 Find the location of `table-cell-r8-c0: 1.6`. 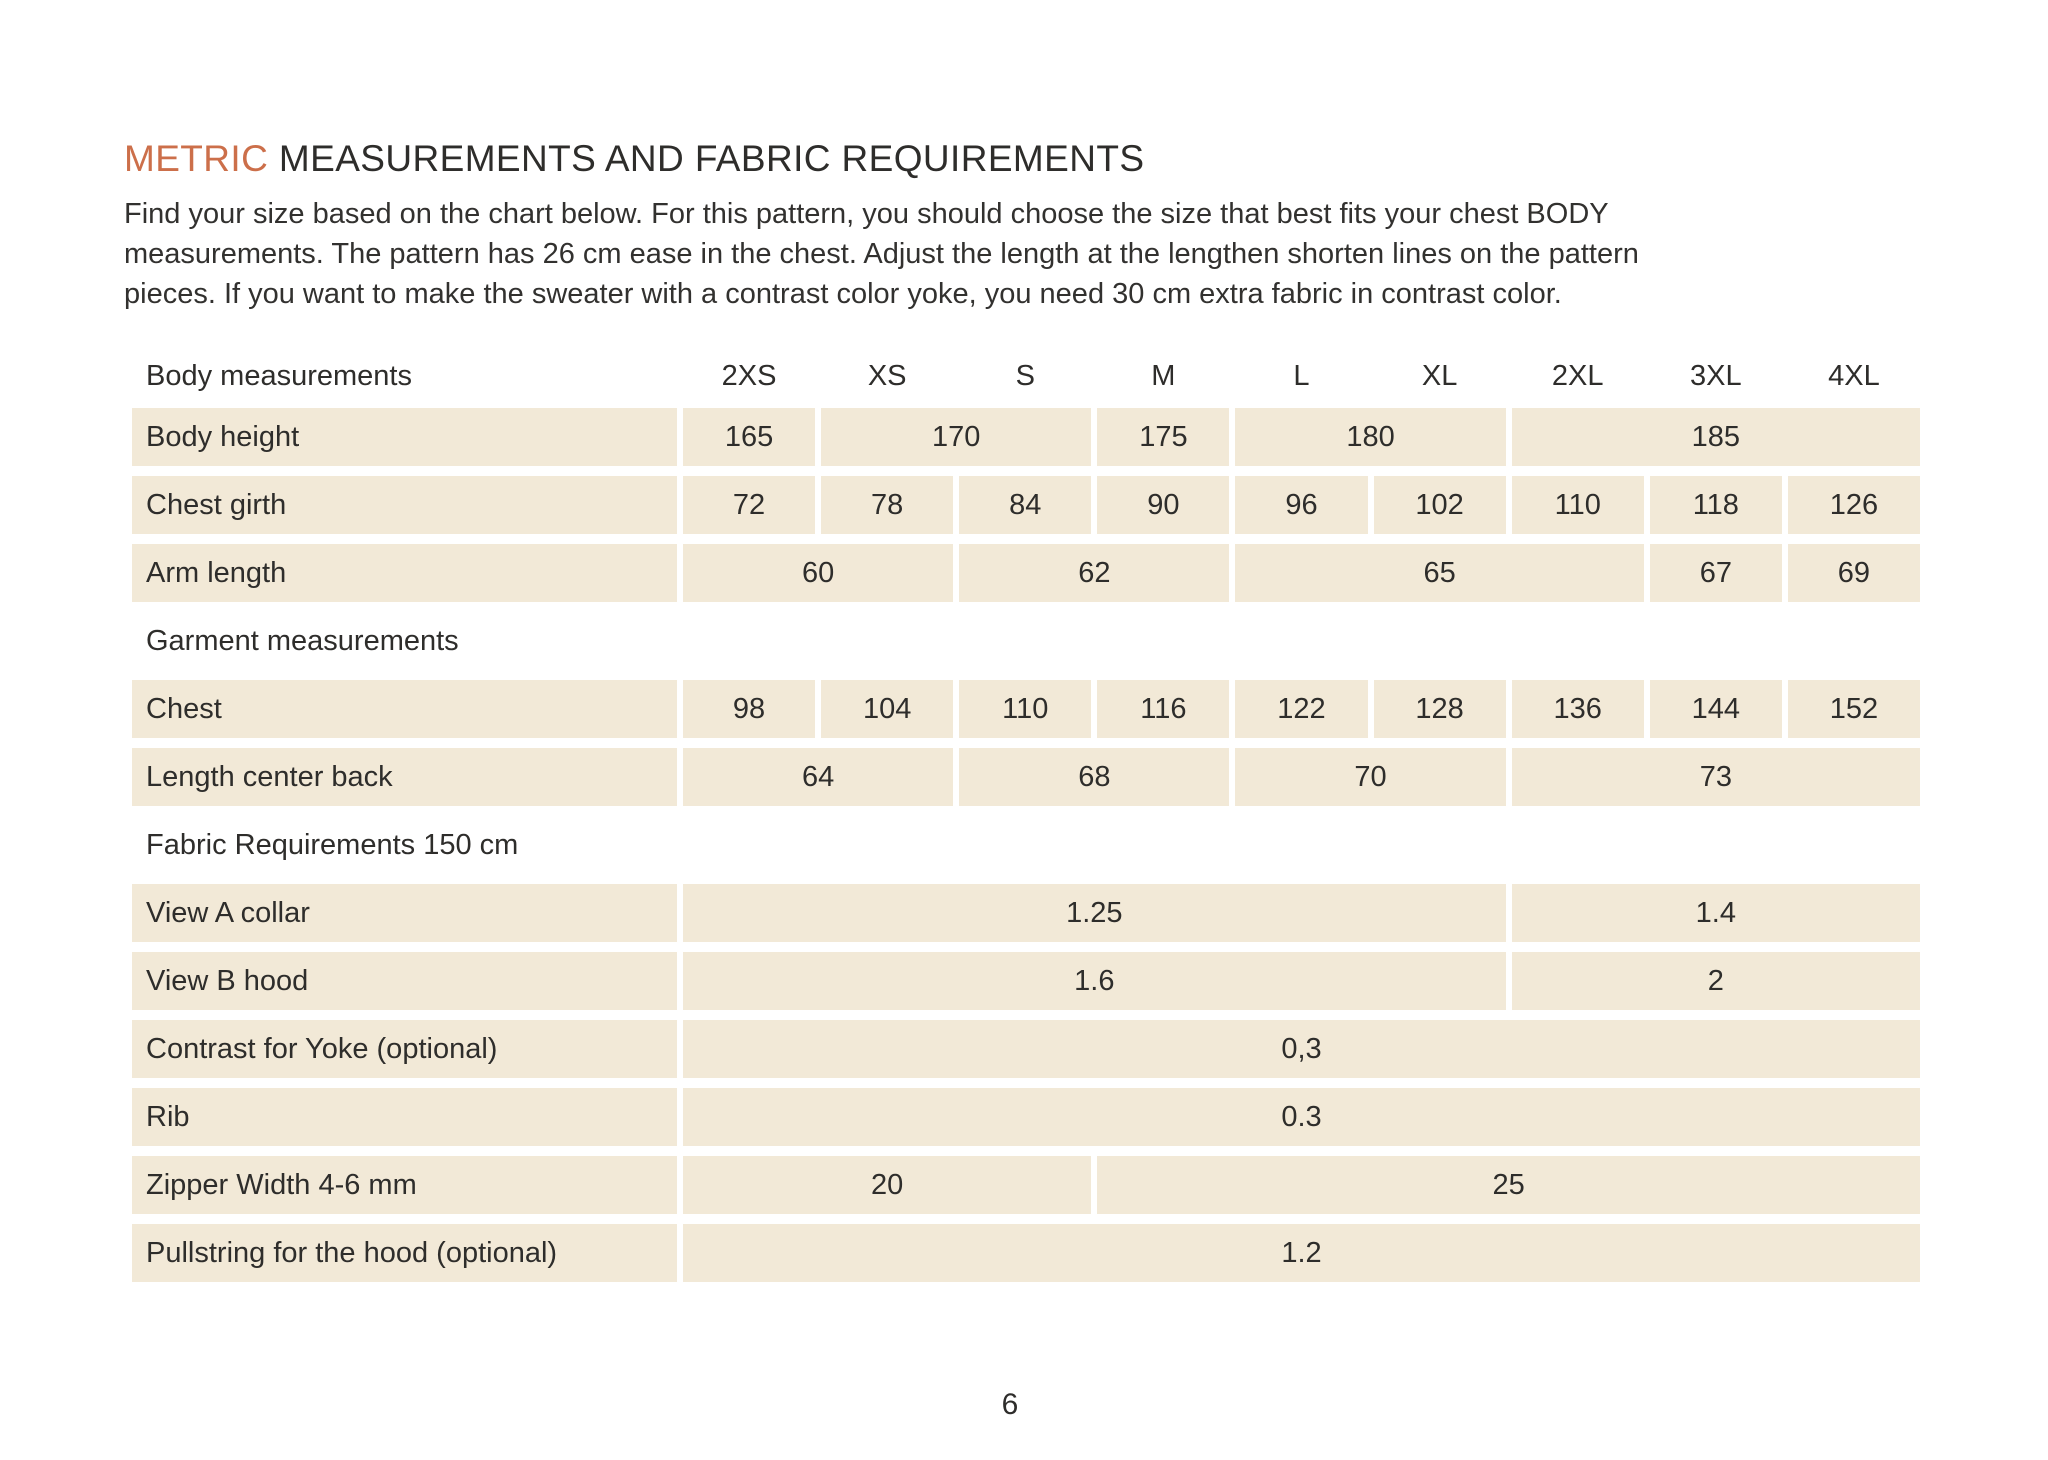

table-cell-r8-c0: 1.6 is located at coordinates (1094, 981).